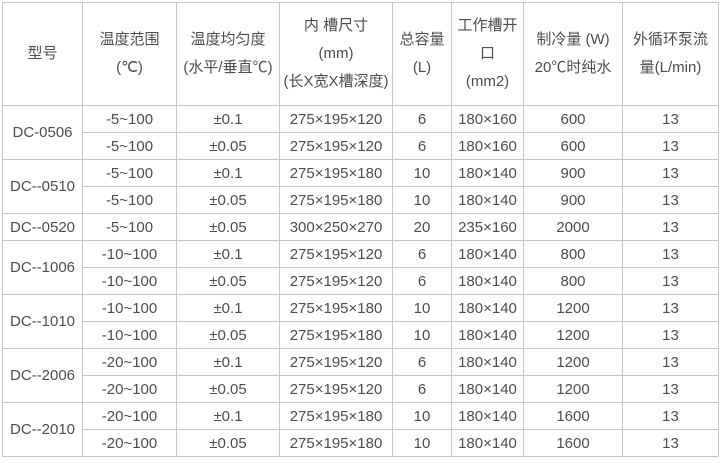 This screenshot has height=463, width=725. Describe the element at coordinates (573, 39) in the screenshot. I see `header-line: 制冷量 (W)` at that location.